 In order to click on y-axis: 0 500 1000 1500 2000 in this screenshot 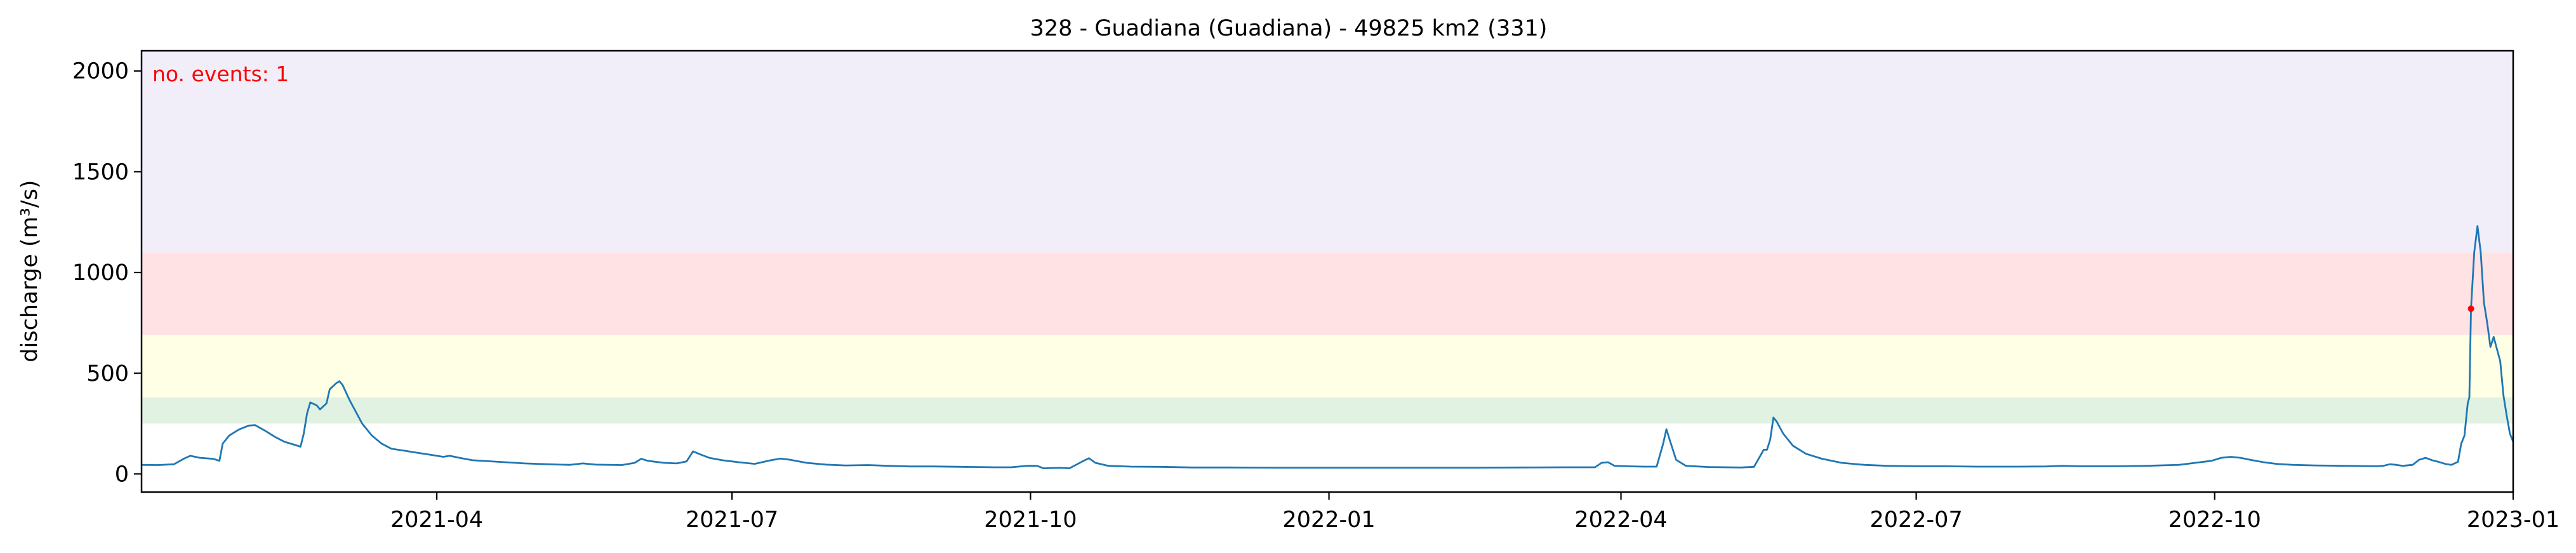, I will do `click(107, 273)`.